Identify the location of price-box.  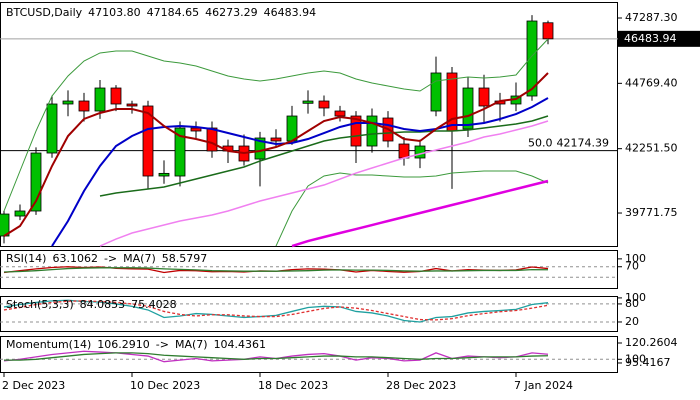
(659, 38).